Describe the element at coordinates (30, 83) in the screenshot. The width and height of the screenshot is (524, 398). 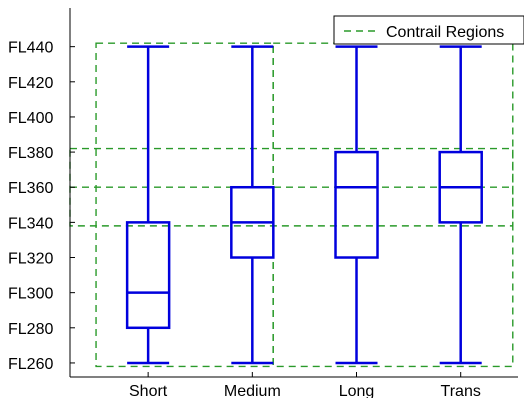
I see `y-tick-label: FL420` at that location.